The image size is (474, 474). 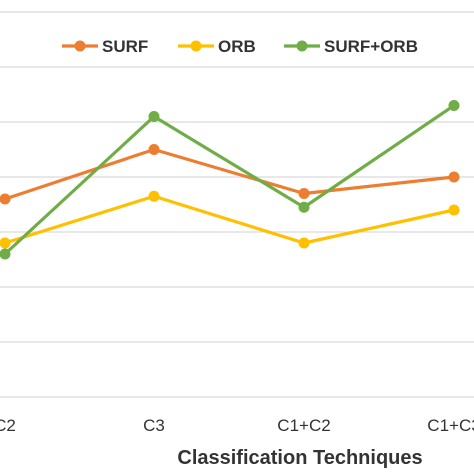 I want to click on legend-item: SURF, so click(x=105, y=46).